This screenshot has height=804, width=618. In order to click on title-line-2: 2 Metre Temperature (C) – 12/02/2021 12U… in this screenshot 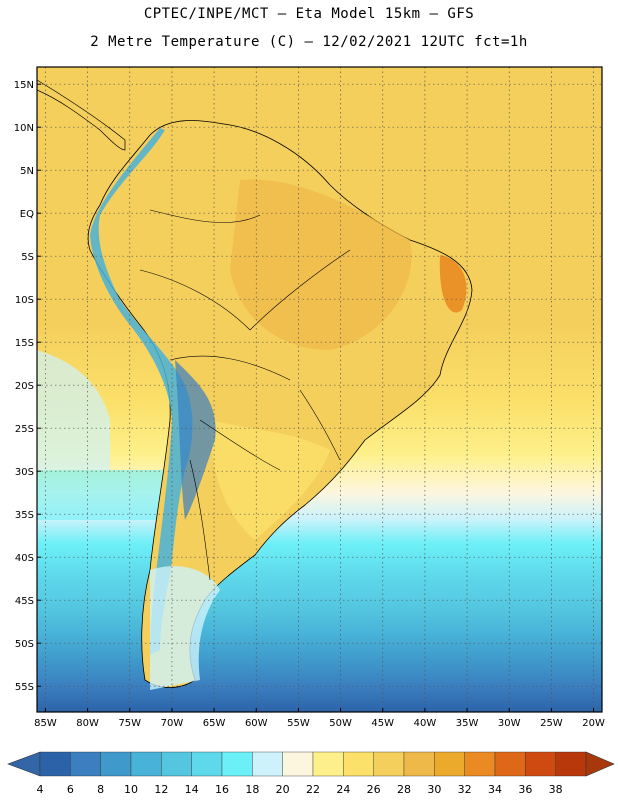, I will do `click(309, 42)`.